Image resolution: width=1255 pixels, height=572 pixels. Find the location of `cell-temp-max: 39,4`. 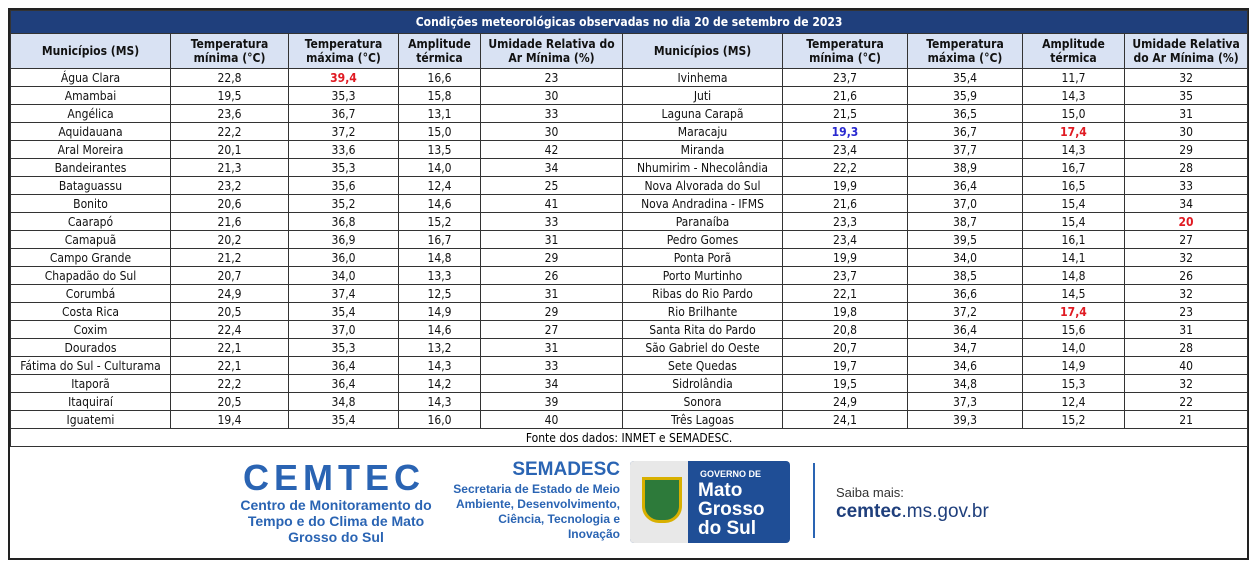

cell-temp-max: 39,4 is located at coordinates (343, 77).